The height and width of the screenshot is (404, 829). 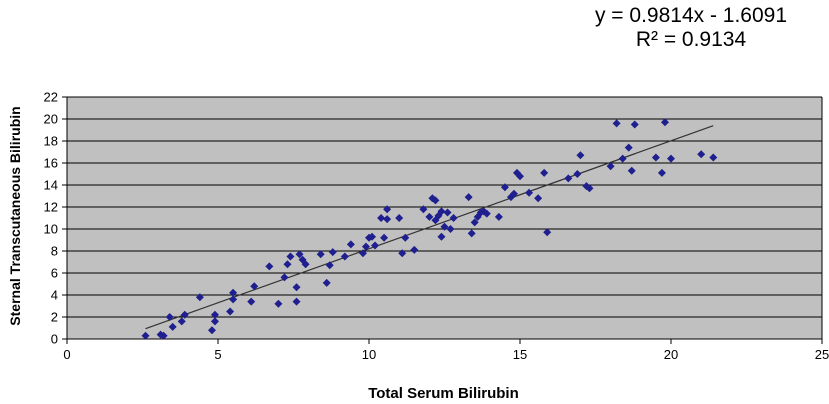 What do you see at coordinates (369, 354) in the screenshot?
I see `x-tick-label: 10` at bounding box center [369, 354].